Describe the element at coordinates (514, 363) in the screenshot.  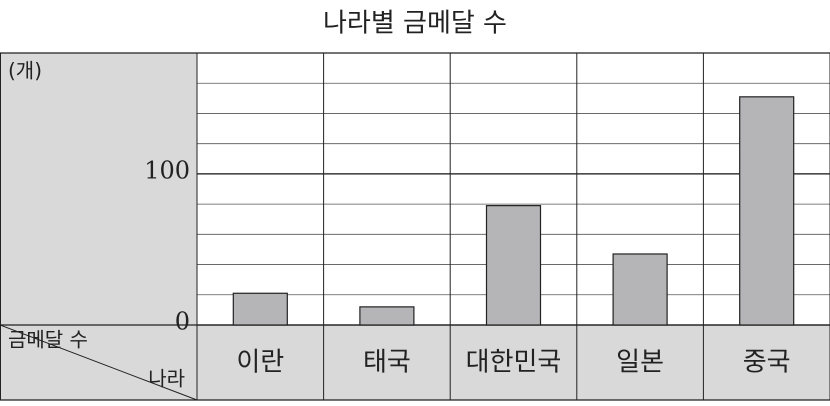
I see `x-tick-label: 대한민국` at that location.